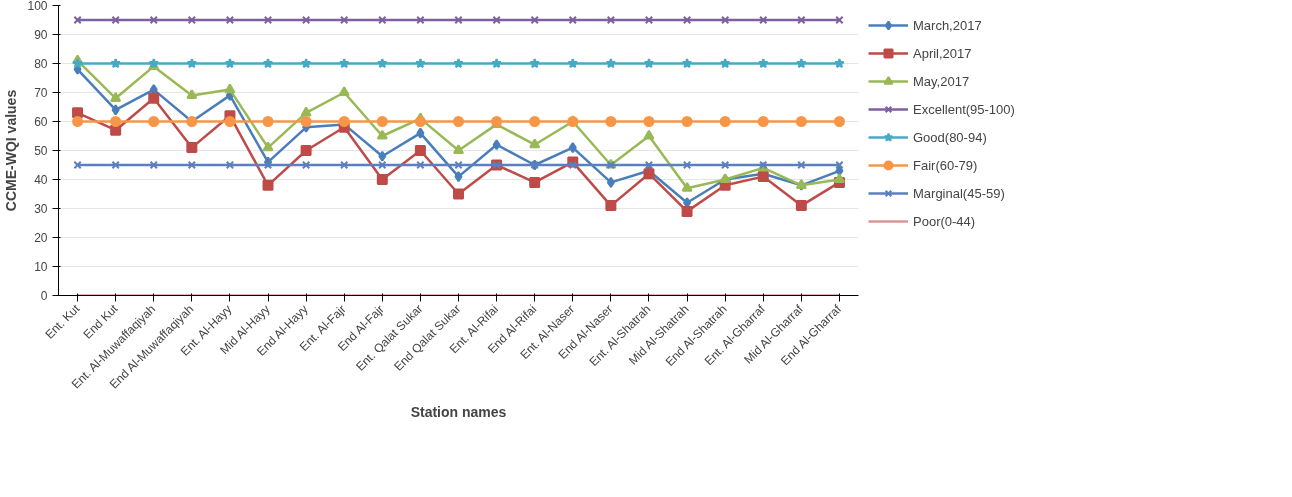 The image size is (1292, 497). Describe the element at coordinates (942, 53) in the screenshot. I see `legend-label: April,2017` at that location.